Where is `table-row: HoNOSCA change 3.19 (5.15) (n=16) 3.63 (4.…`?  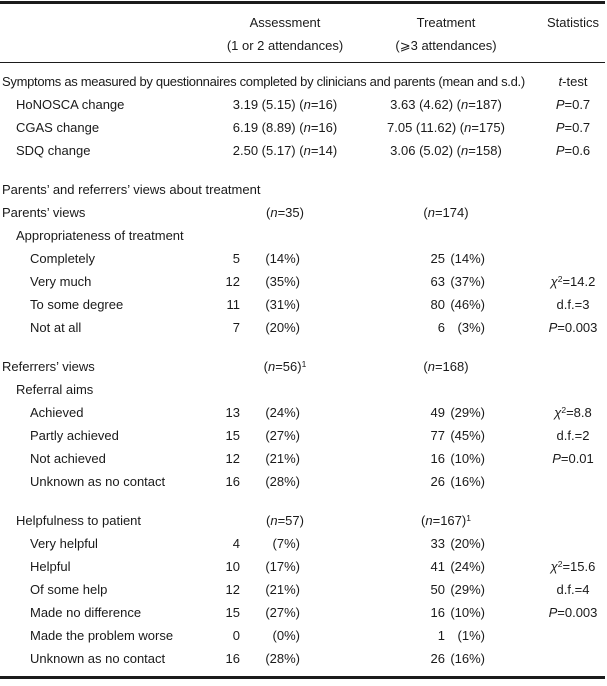
table-row: HoNOSCA change 3.19 (5.15) (n=16) 3.63 (4.… is located at coordinates (303, 104).